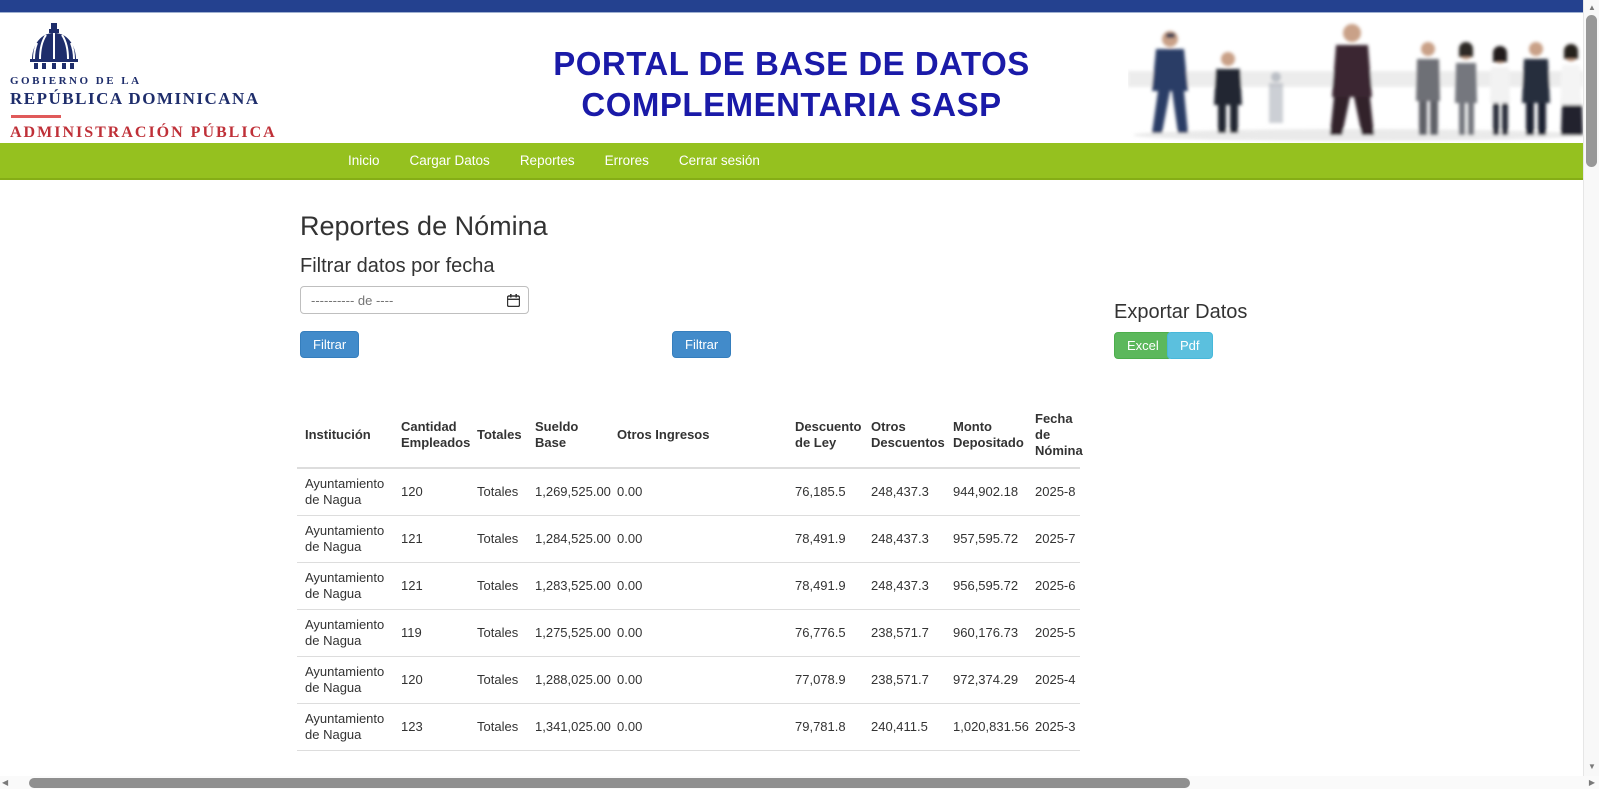  What do you see at coordinates (609, 783) in the screenshot?
I see `horizontal-scrollbar-thumb` at bounding box center [609, 783].